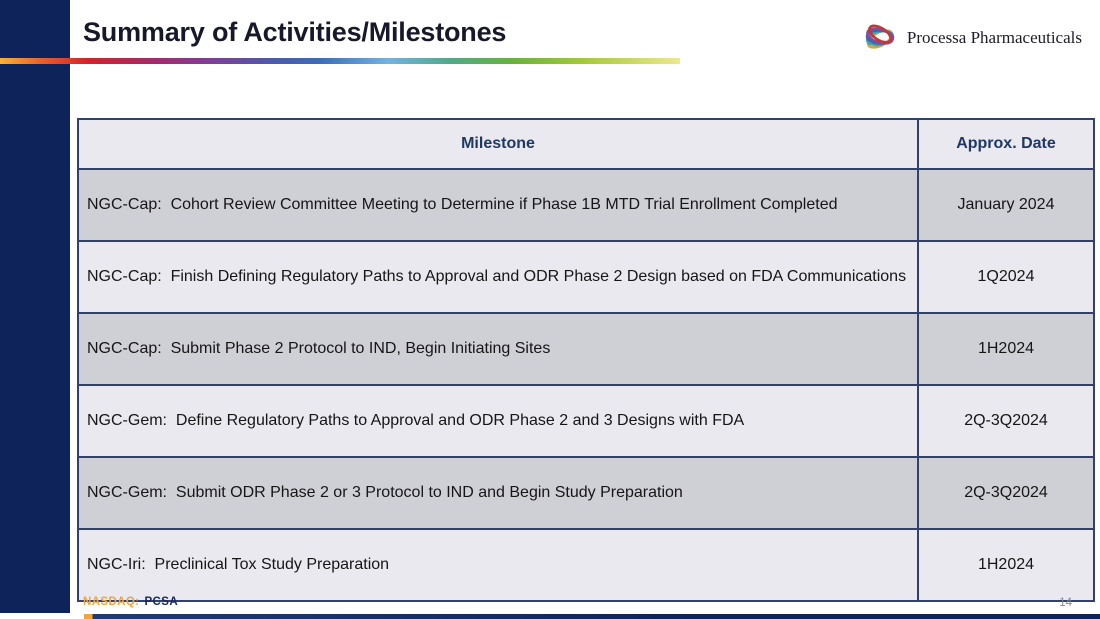  Describe the element at coordinates (161, 602) in the screenshot. I see `ticker-symbol: PCSA` at that location.